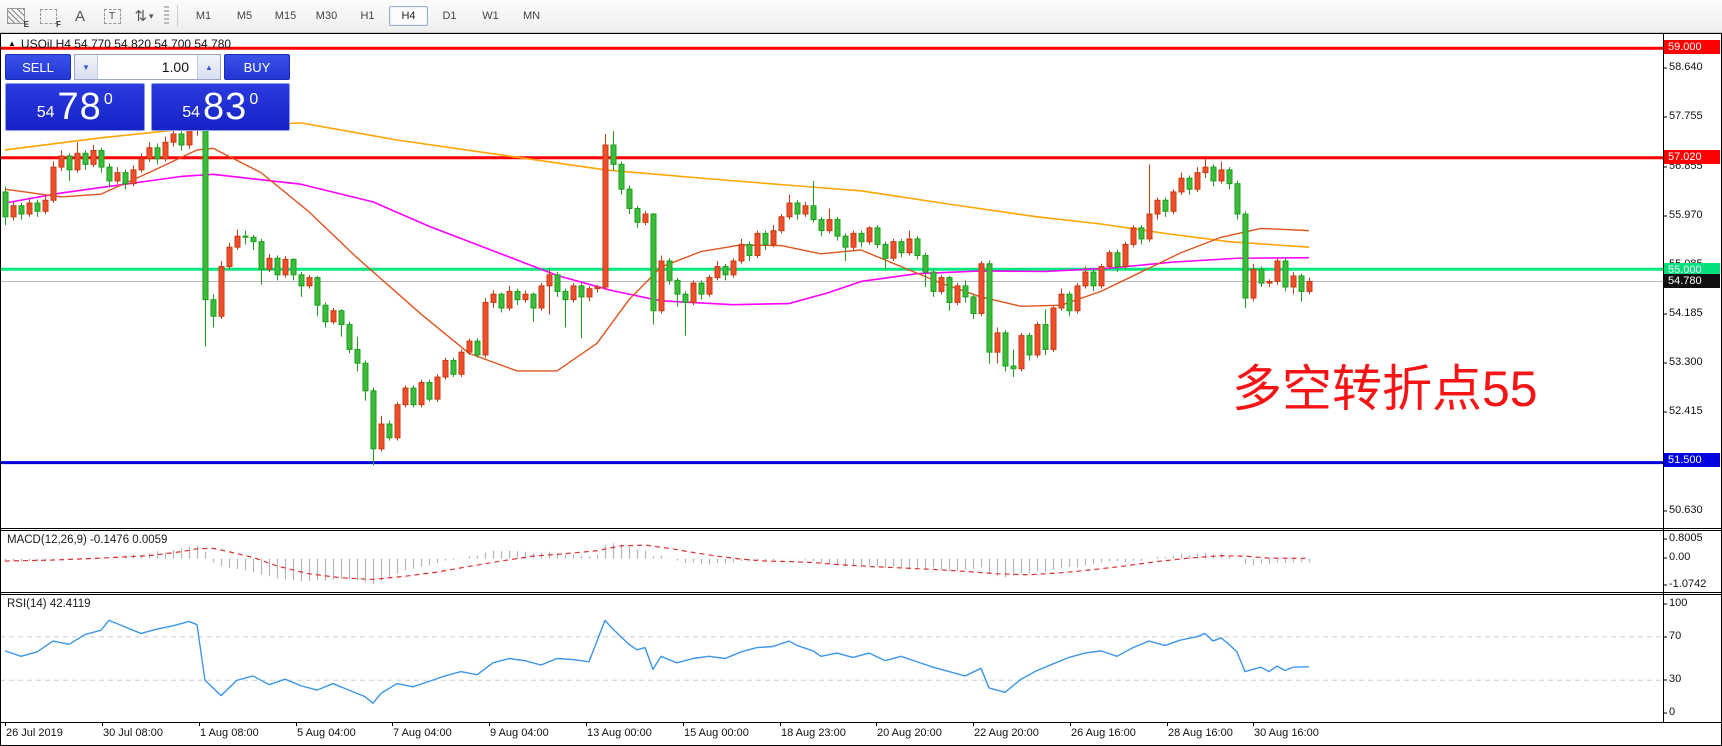  I want to click on toolbar-separator, so click(177, 16).